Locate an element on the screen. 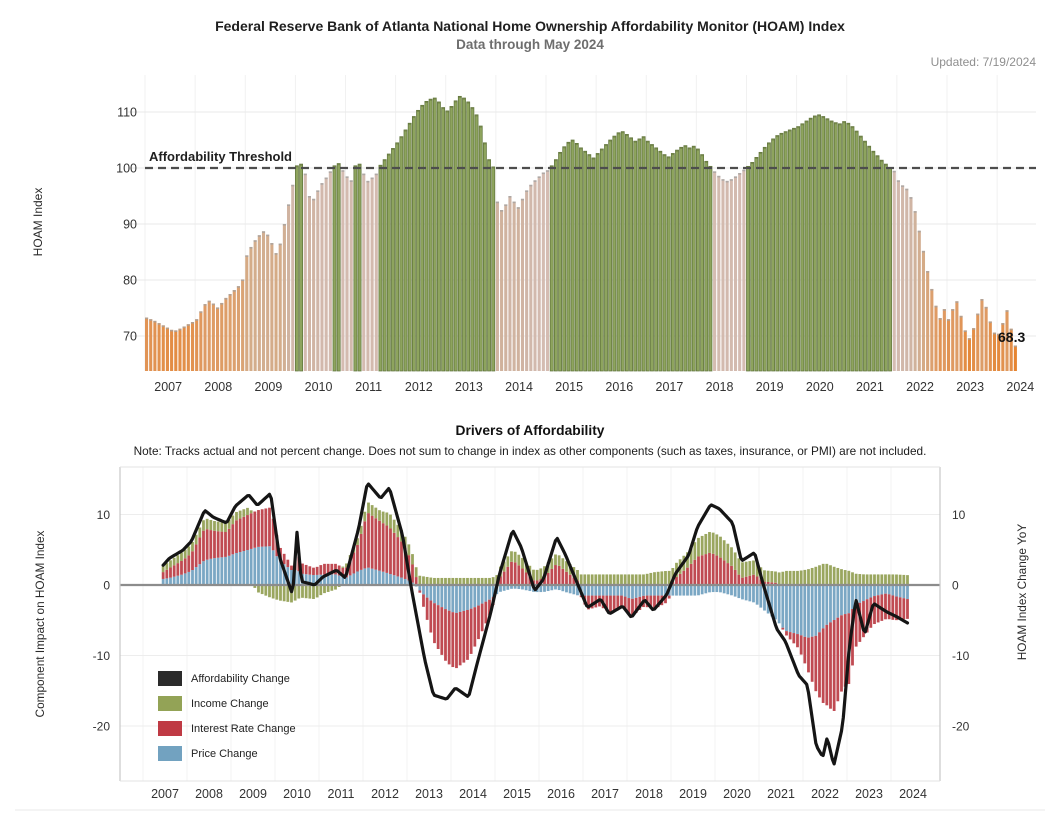 The image size is (1060, 828). svg-text: 70 is located at coordinates (130, 337).